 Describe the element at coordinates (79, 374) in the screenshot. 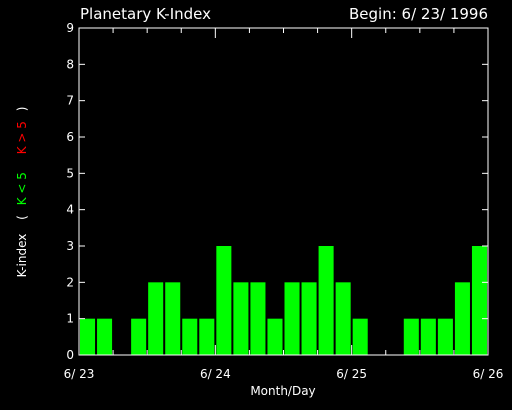

I see `x-tick-label: 6/ 23` at that location.